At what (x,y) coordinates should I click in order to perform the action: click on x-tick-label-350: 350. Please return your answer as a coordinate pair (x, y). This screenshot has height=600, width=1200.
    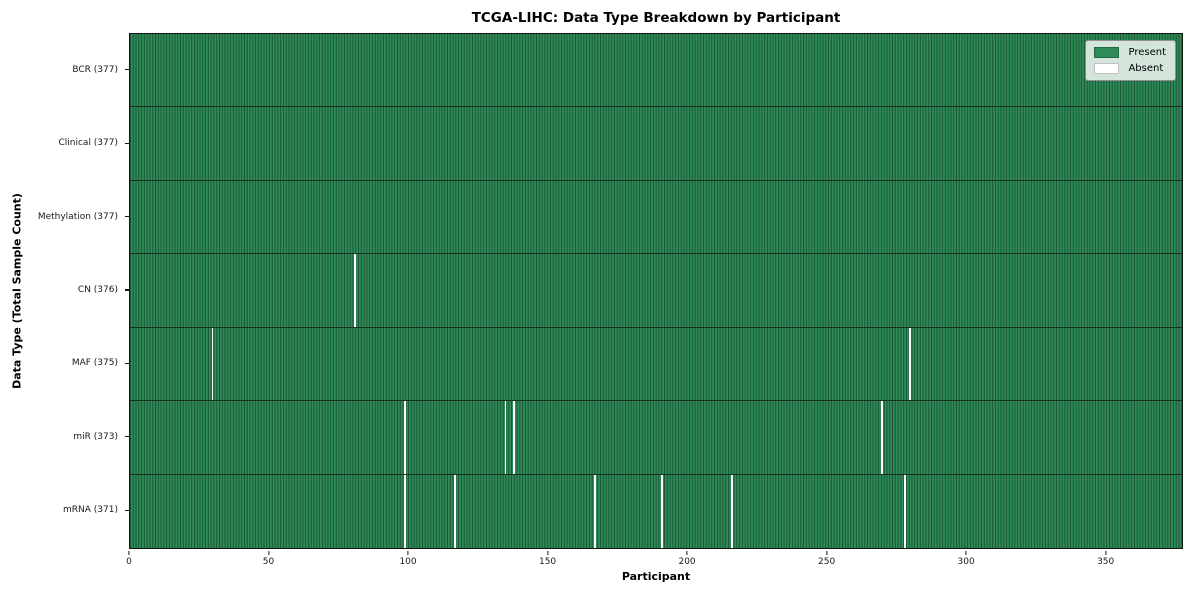
    Looking at the image, I should click on (1106, 562).